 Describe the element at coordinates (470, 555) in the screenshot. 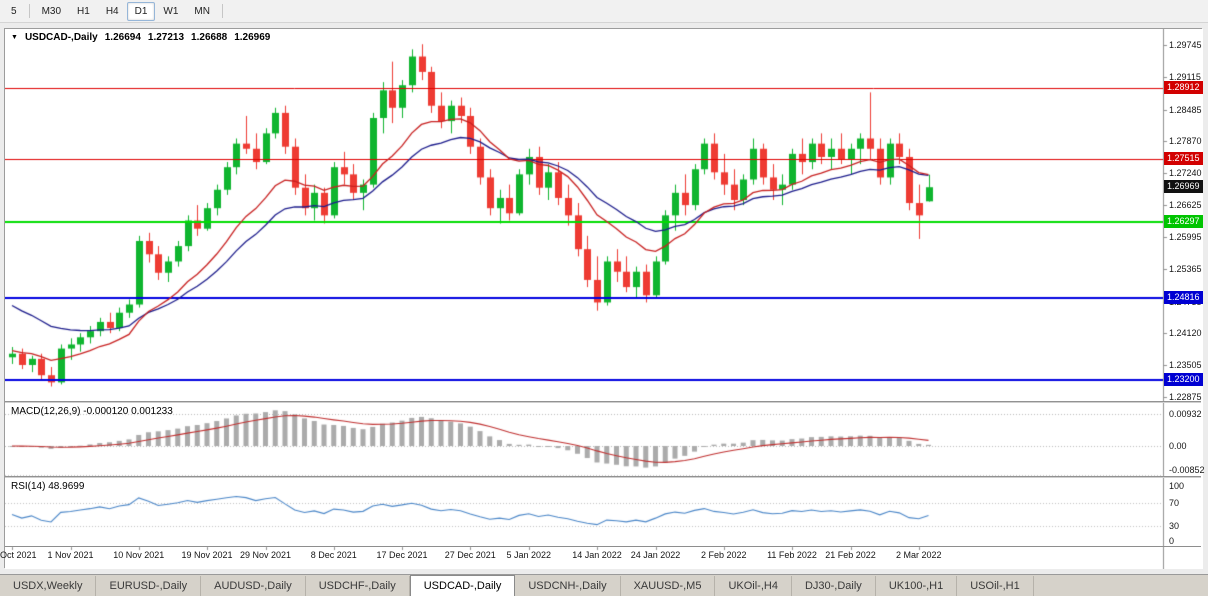

I see `date-label: 27 Dec 2021` at that location.